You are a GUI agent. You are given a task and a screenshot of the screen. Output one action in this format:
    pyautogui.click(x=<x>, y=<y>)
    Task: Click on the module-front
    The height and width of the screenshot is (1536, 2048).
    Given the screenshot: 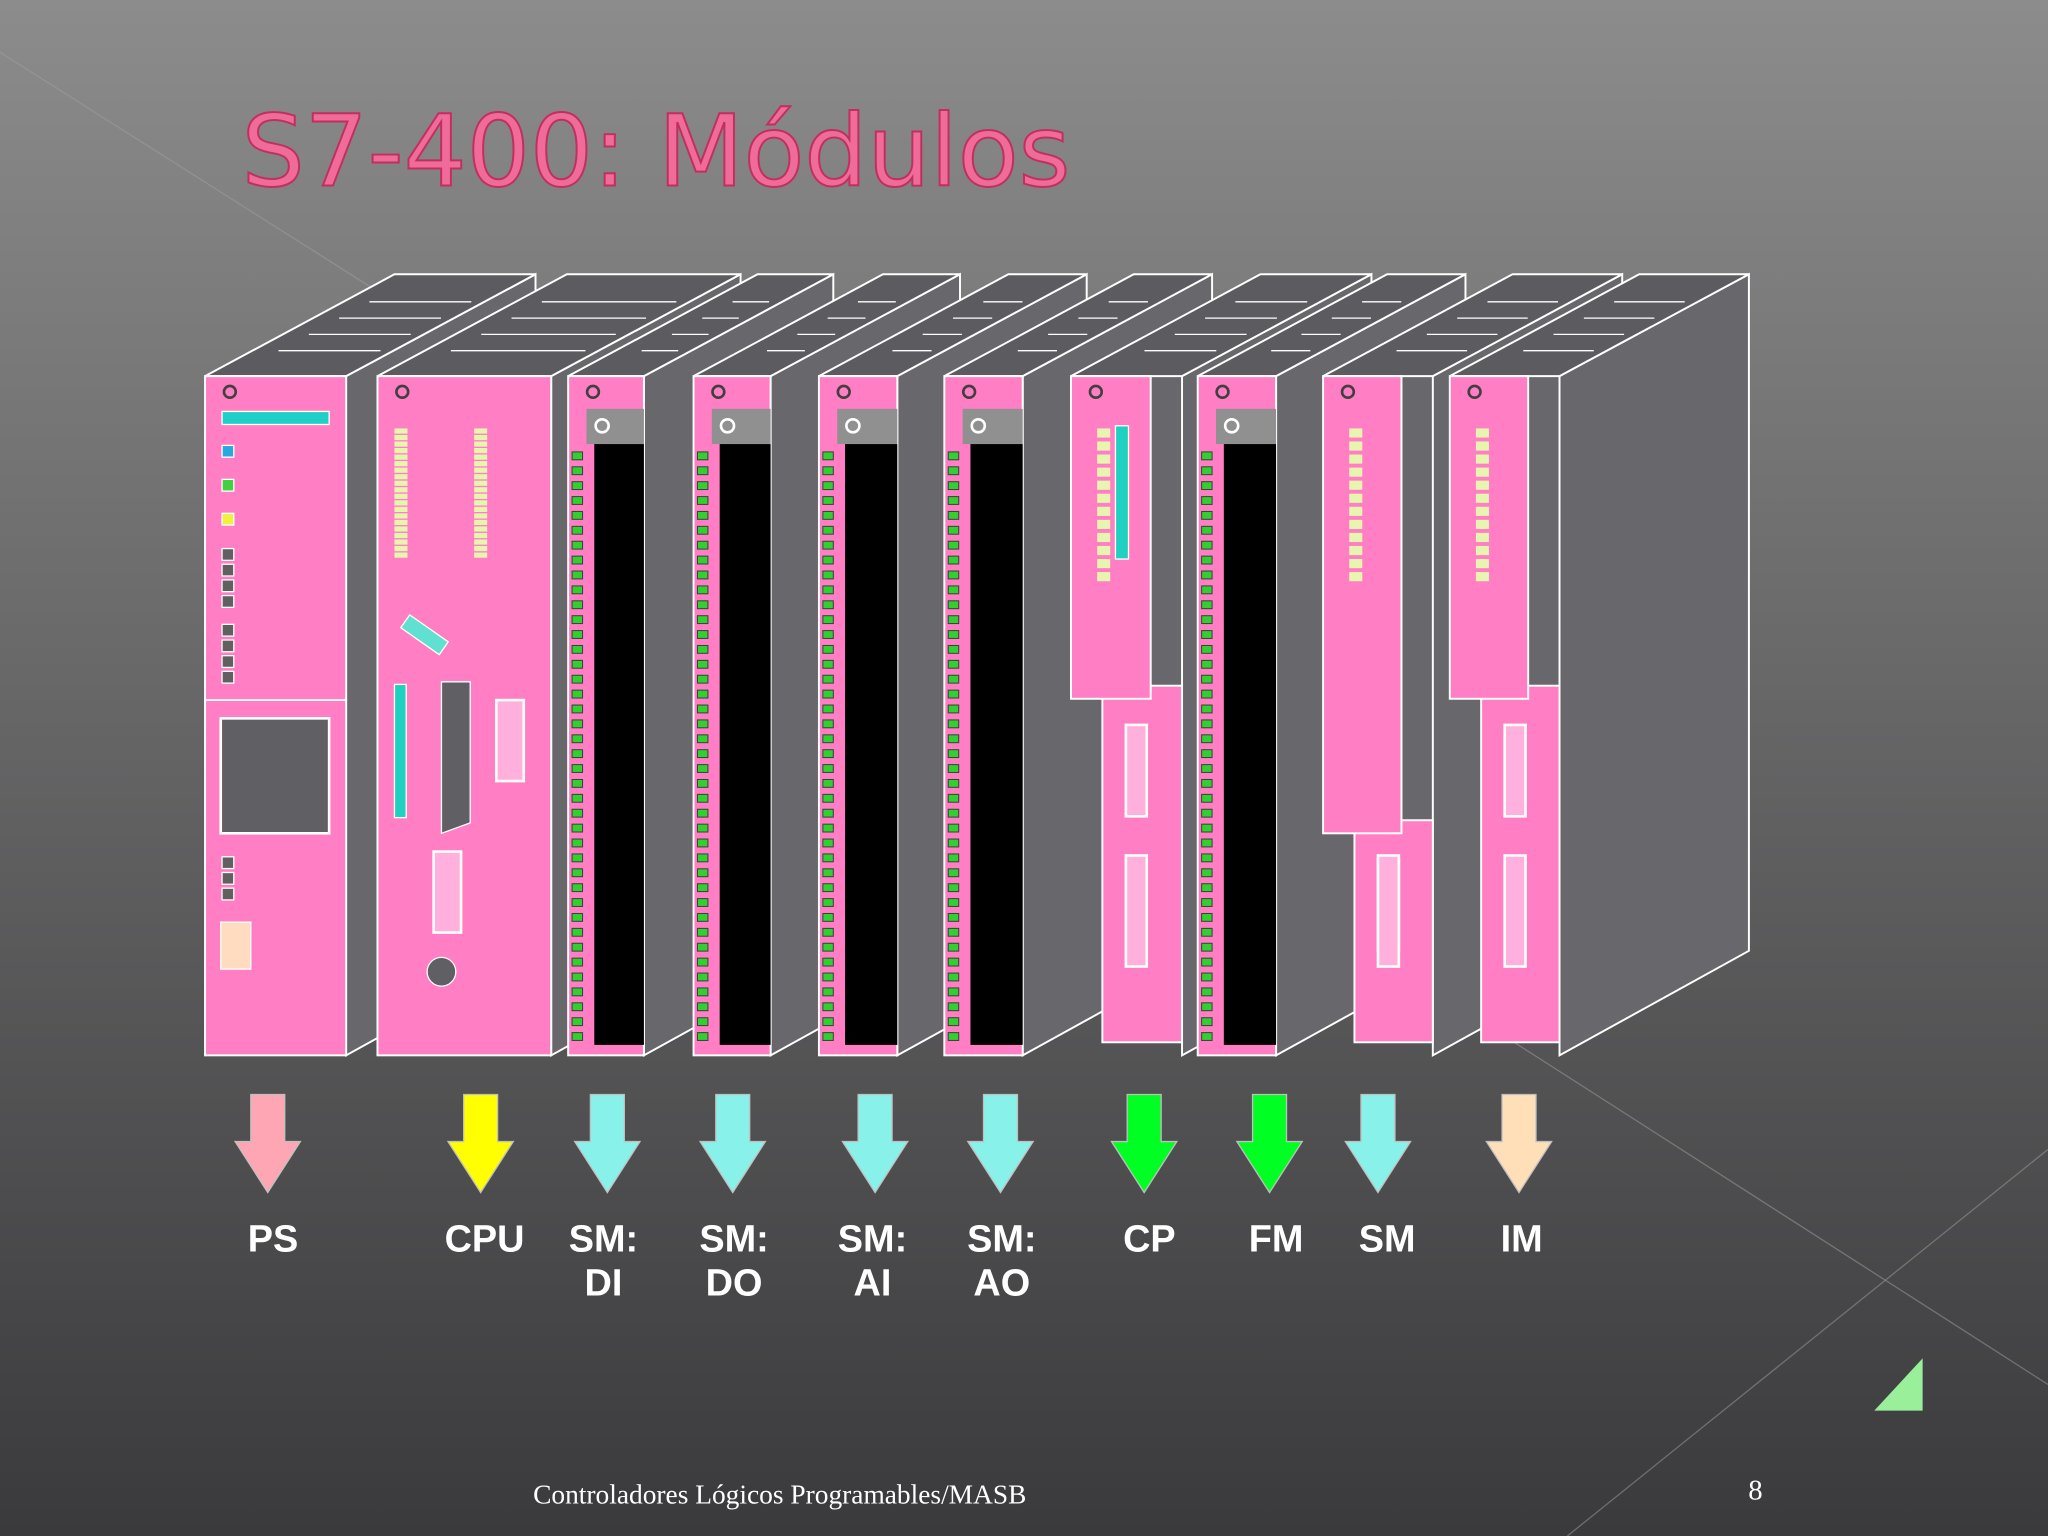 What is the action you would take?
    pyautogui.click(x=1362, y=605)
    